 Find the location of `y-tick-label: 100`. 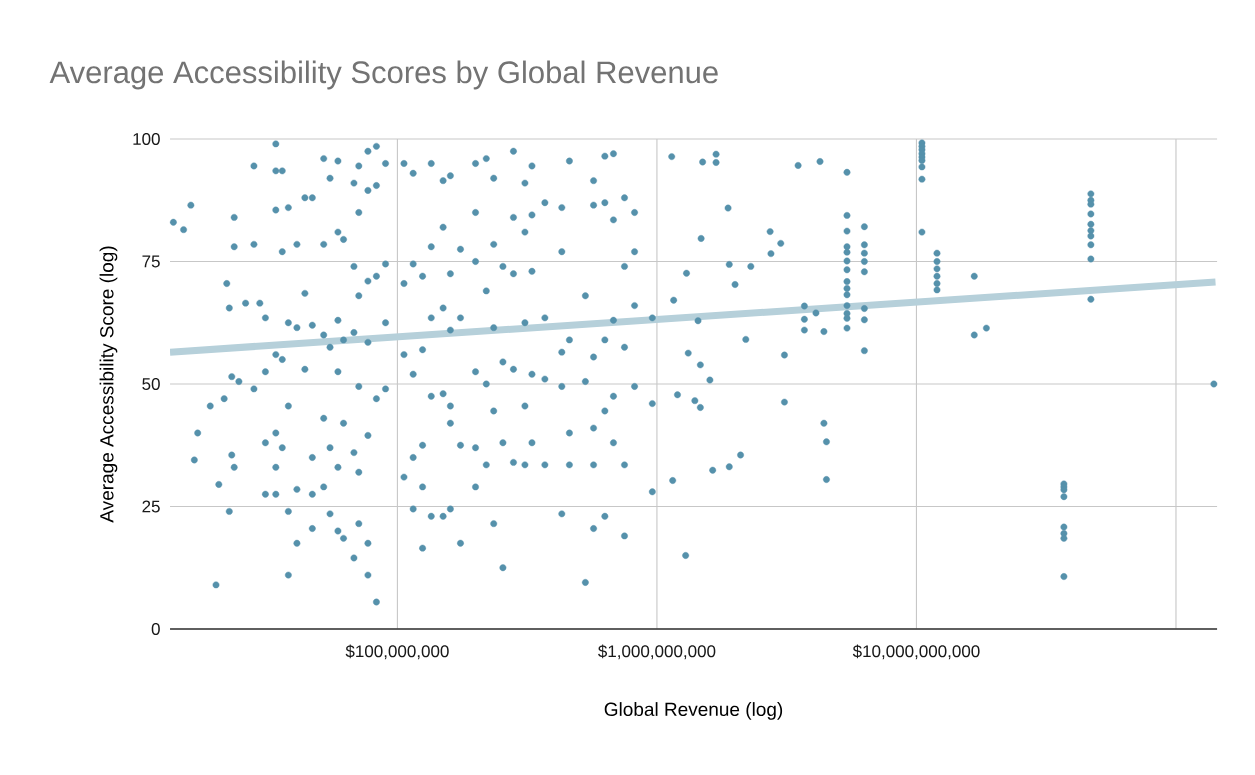

y-tick-label: 100 is located at coordinates (146, 139).